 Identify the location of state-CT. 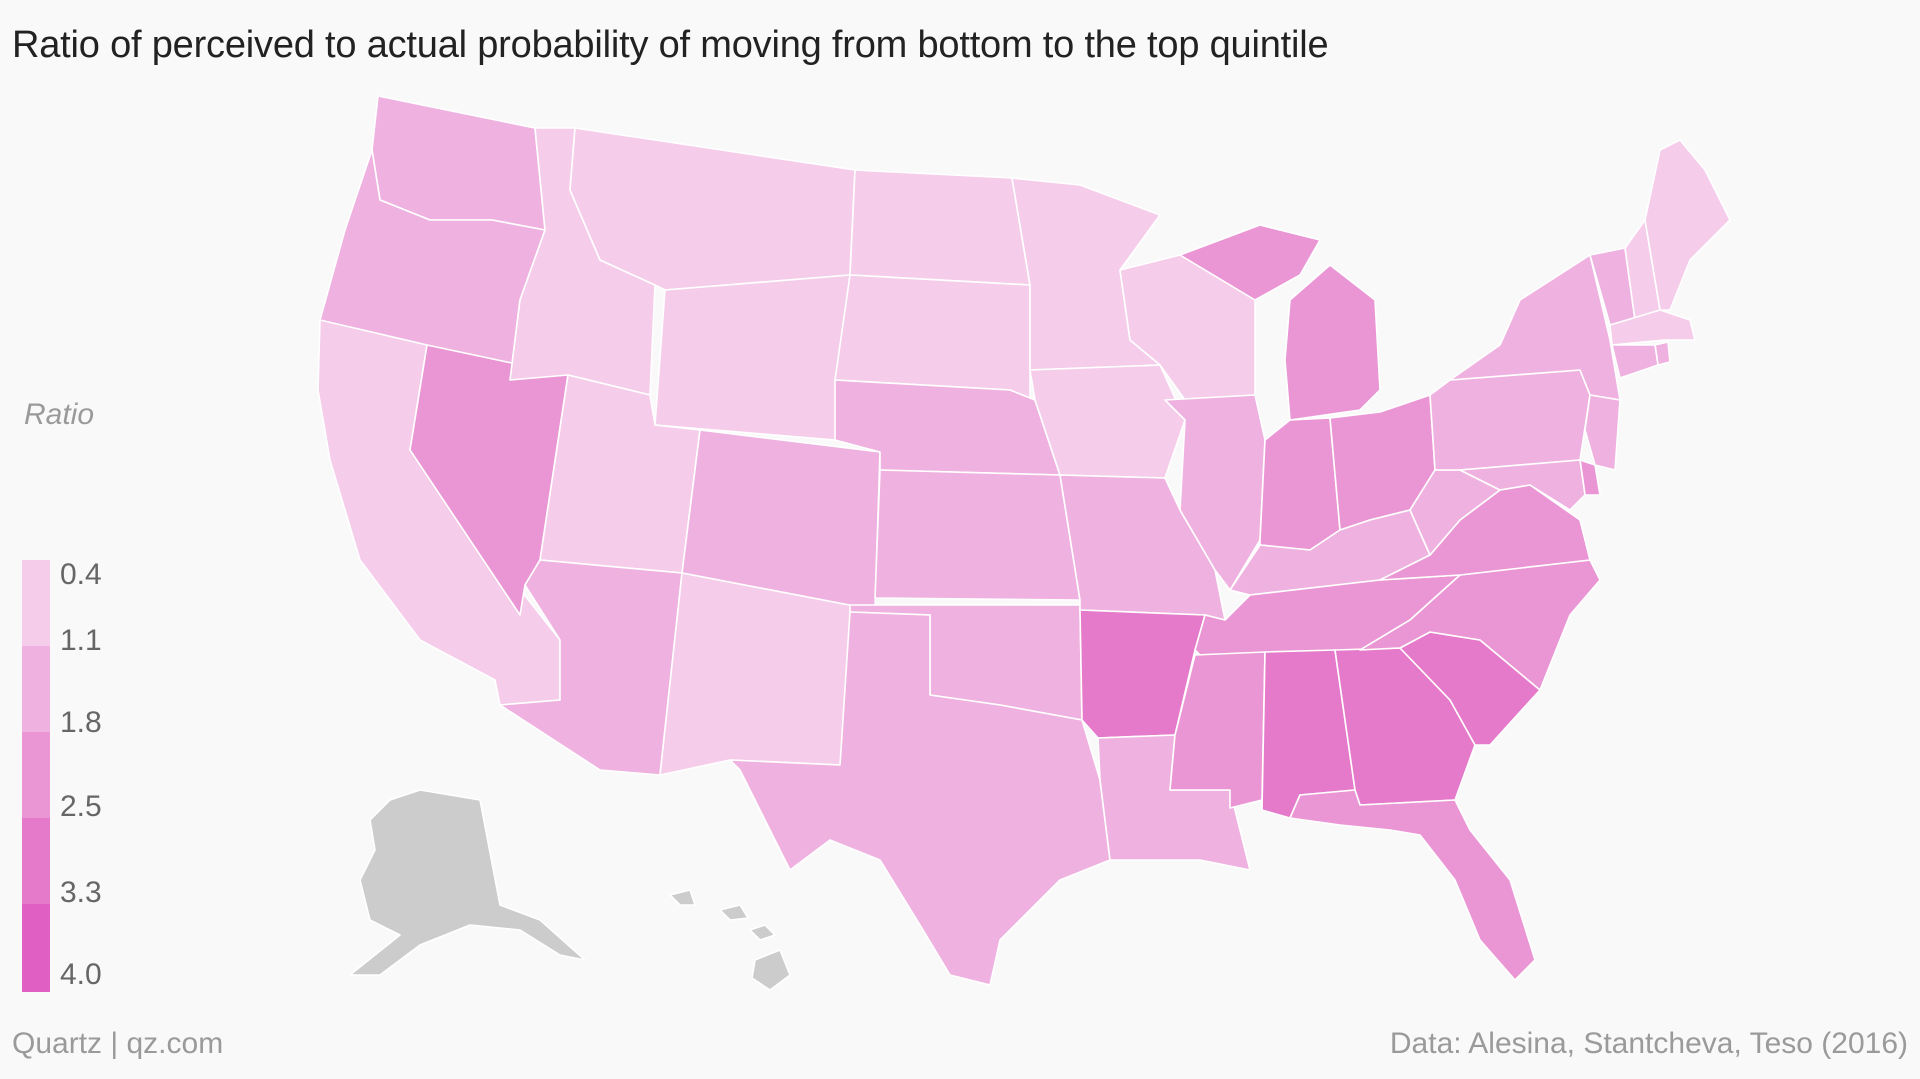
(1635, 361).